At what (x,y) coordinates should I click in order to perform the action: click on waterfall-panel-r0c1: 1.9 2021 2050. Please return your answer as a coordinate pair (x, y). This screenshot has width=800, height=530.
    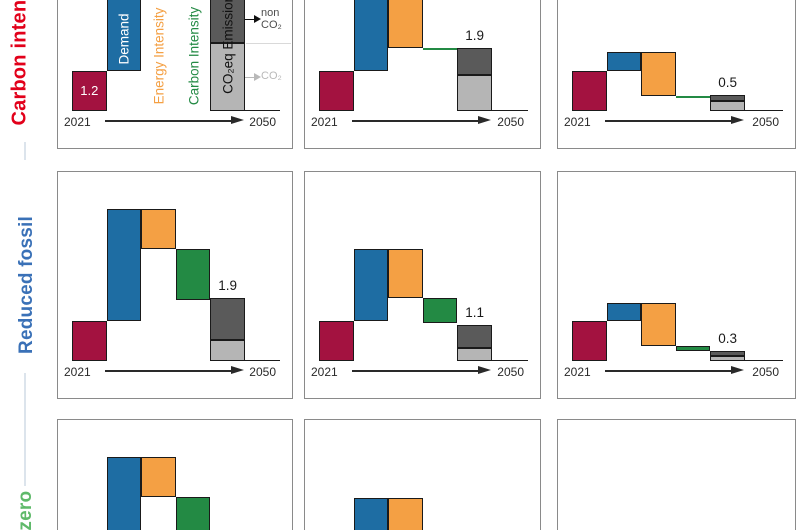
    Looking at the image, I should click on (422, 74).